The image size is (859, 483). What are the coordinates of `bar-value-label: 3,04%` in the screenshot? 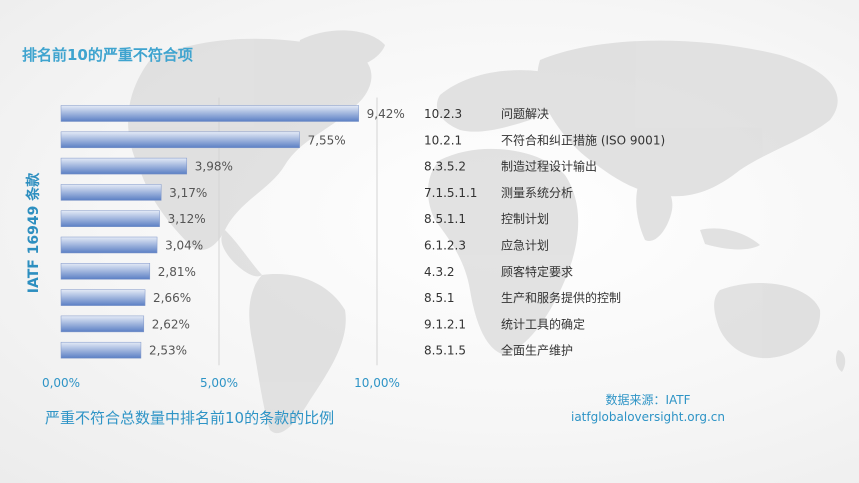 It's located at (184, 246).